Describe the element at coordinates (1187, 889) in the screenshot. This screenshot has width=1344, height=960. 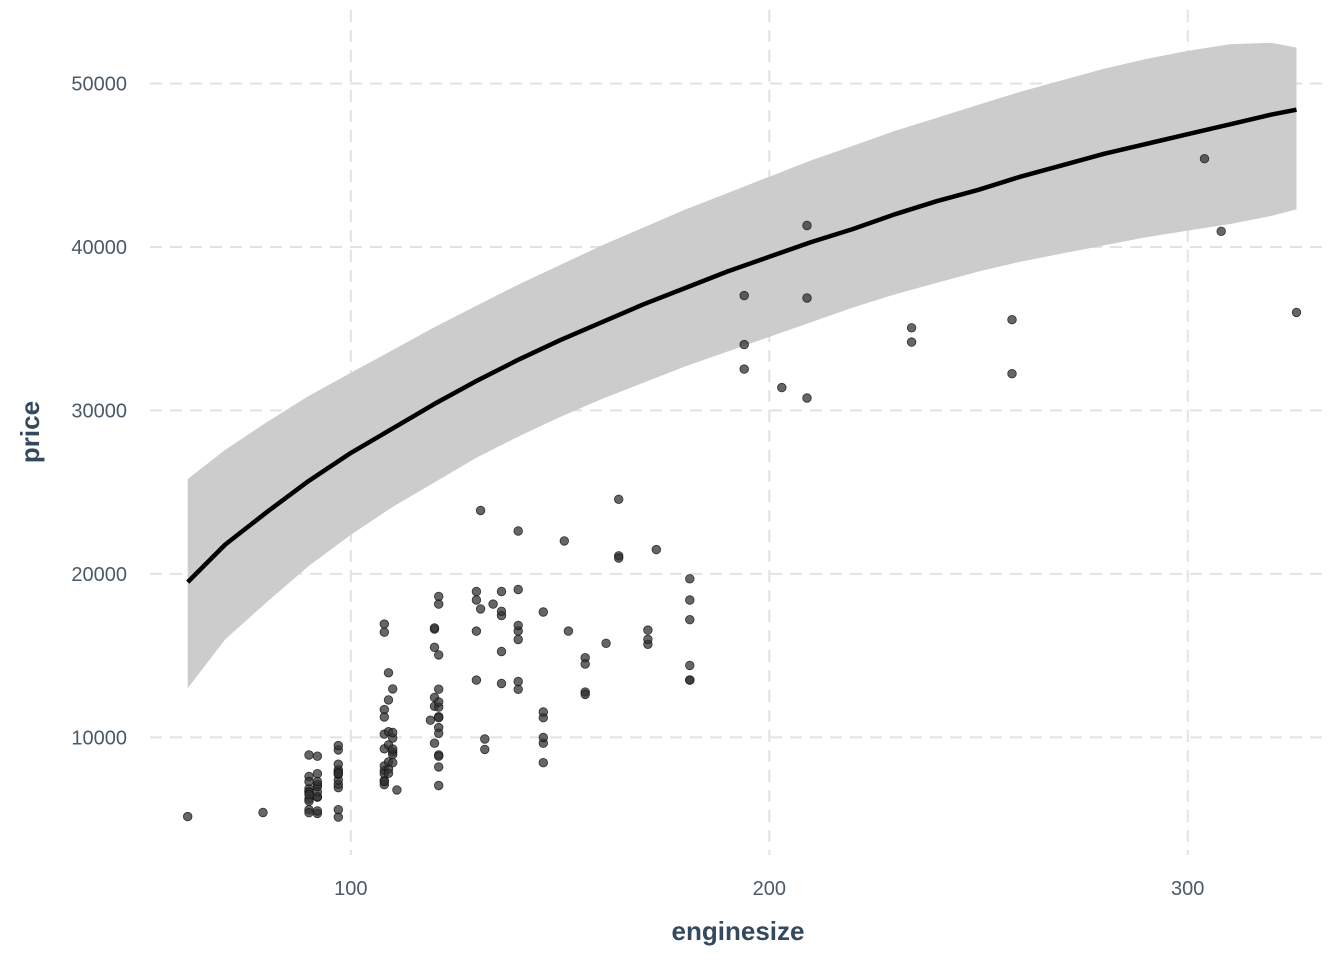
I see `x-tick-label: 300` at that location.